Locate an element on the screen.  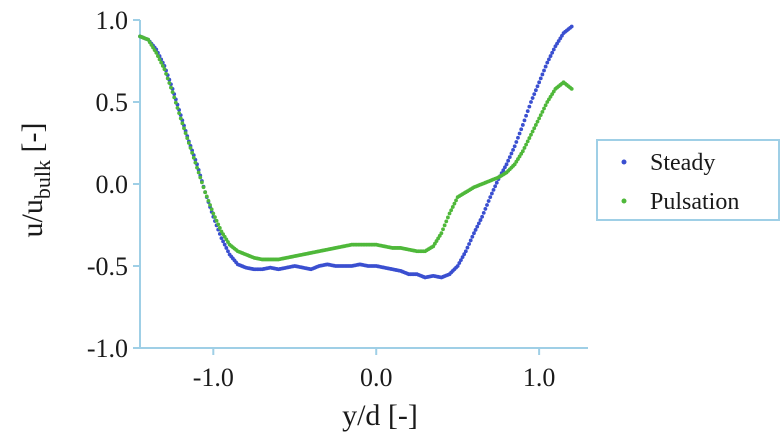
y-ticks: 1.0 0.5 0.0 -0.5 -1.0 is located at coordinates (113, 184).